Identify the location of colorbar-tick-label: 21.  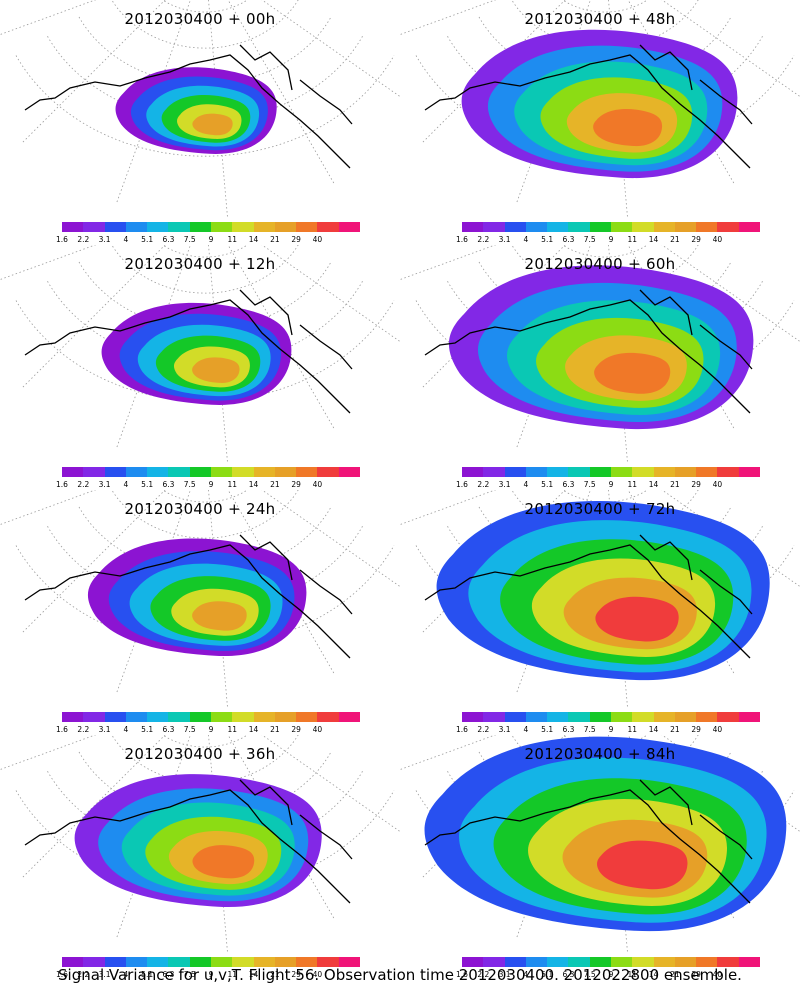
(275, 974).